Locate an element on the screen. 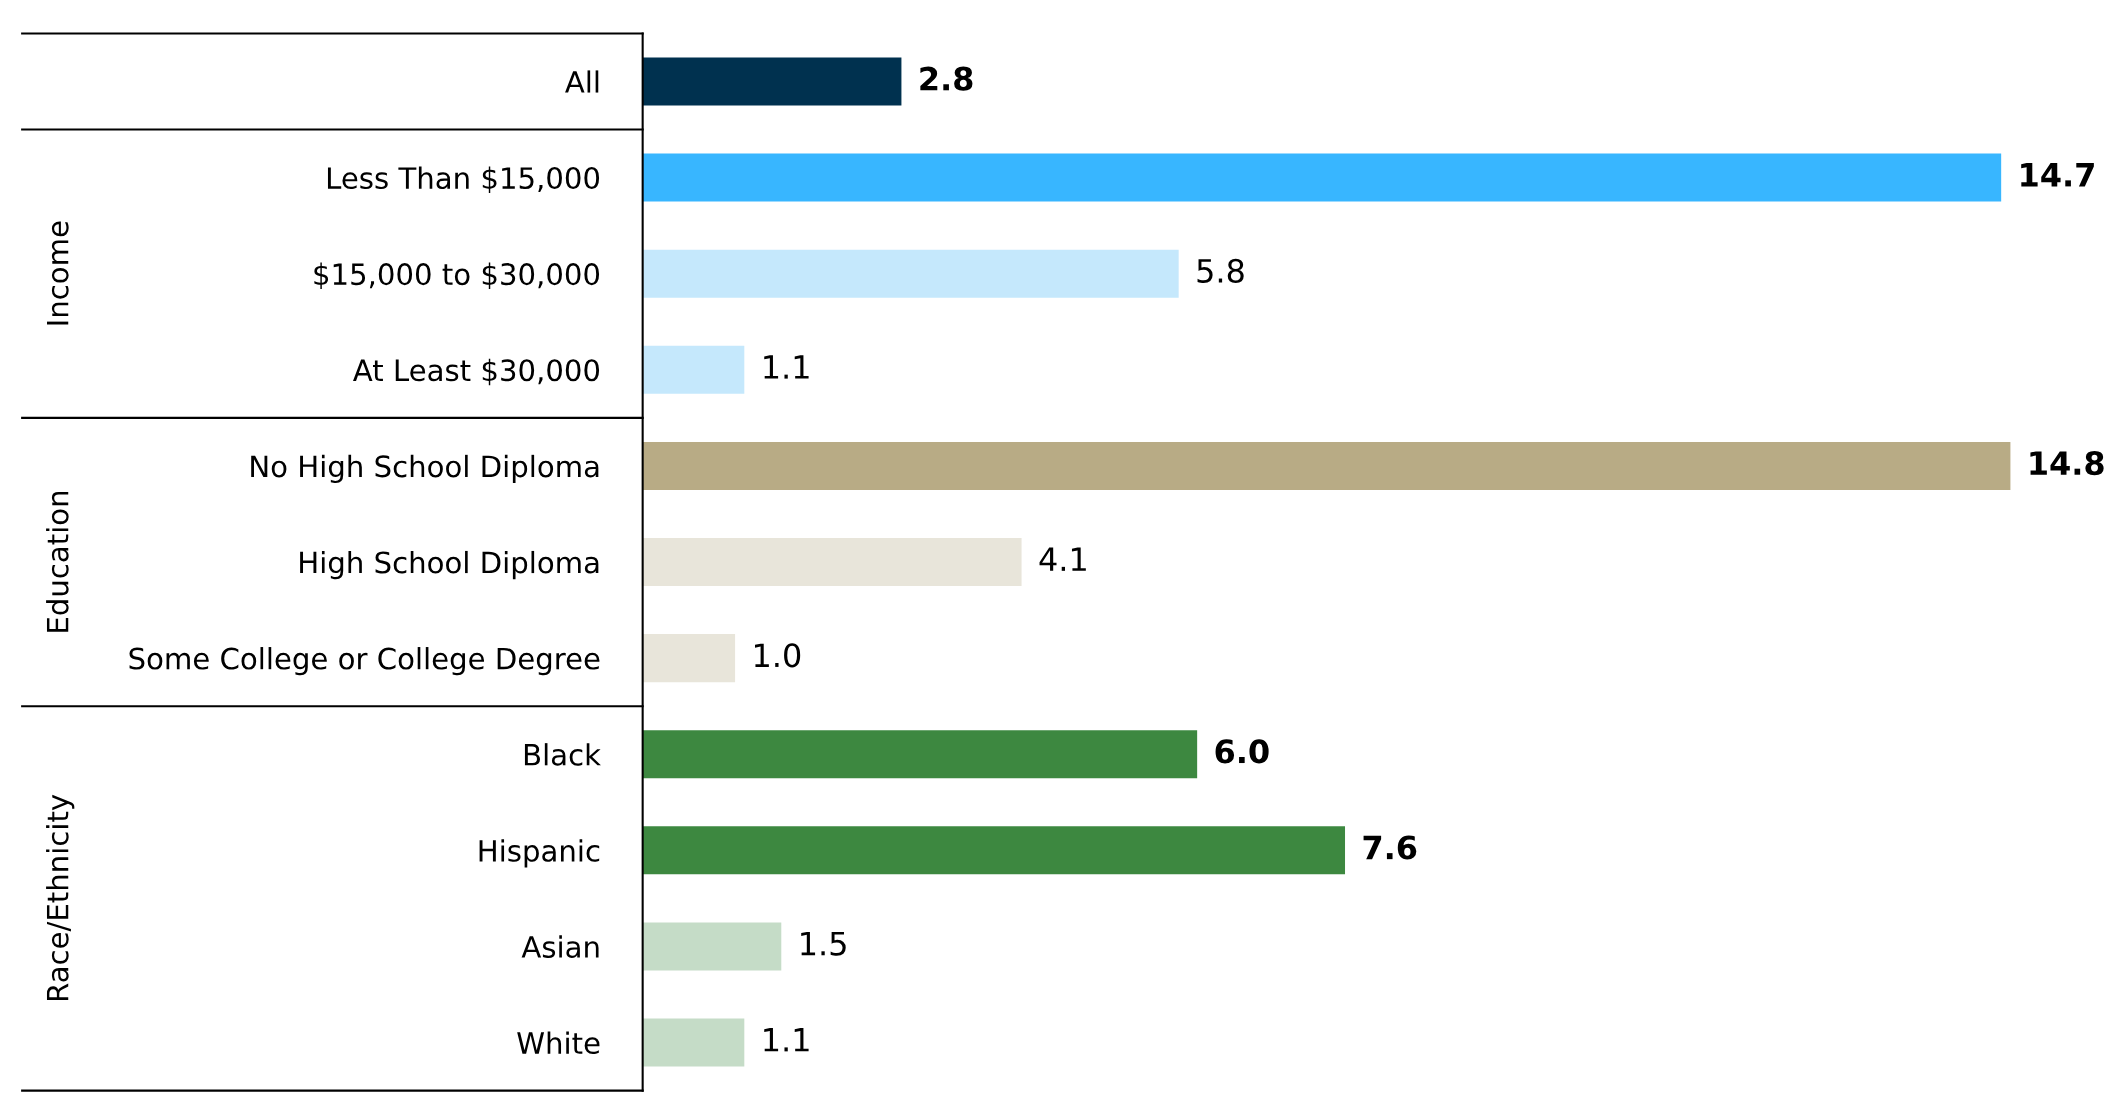 This screenshot has width=2121, height=1114. data-label: 5.8 is located at coordinates (1220, 270).